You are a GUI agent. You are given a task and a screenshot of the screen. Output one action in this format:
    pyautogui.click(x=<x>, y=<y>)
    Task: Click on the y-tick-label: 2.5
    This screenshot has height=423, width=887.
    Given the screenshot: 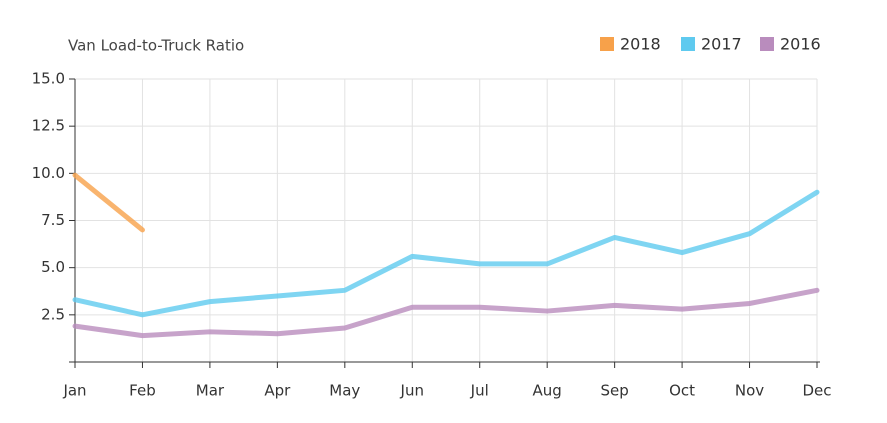 What is the action you would take?
    pyautogui.click(x=53, y=314)
    